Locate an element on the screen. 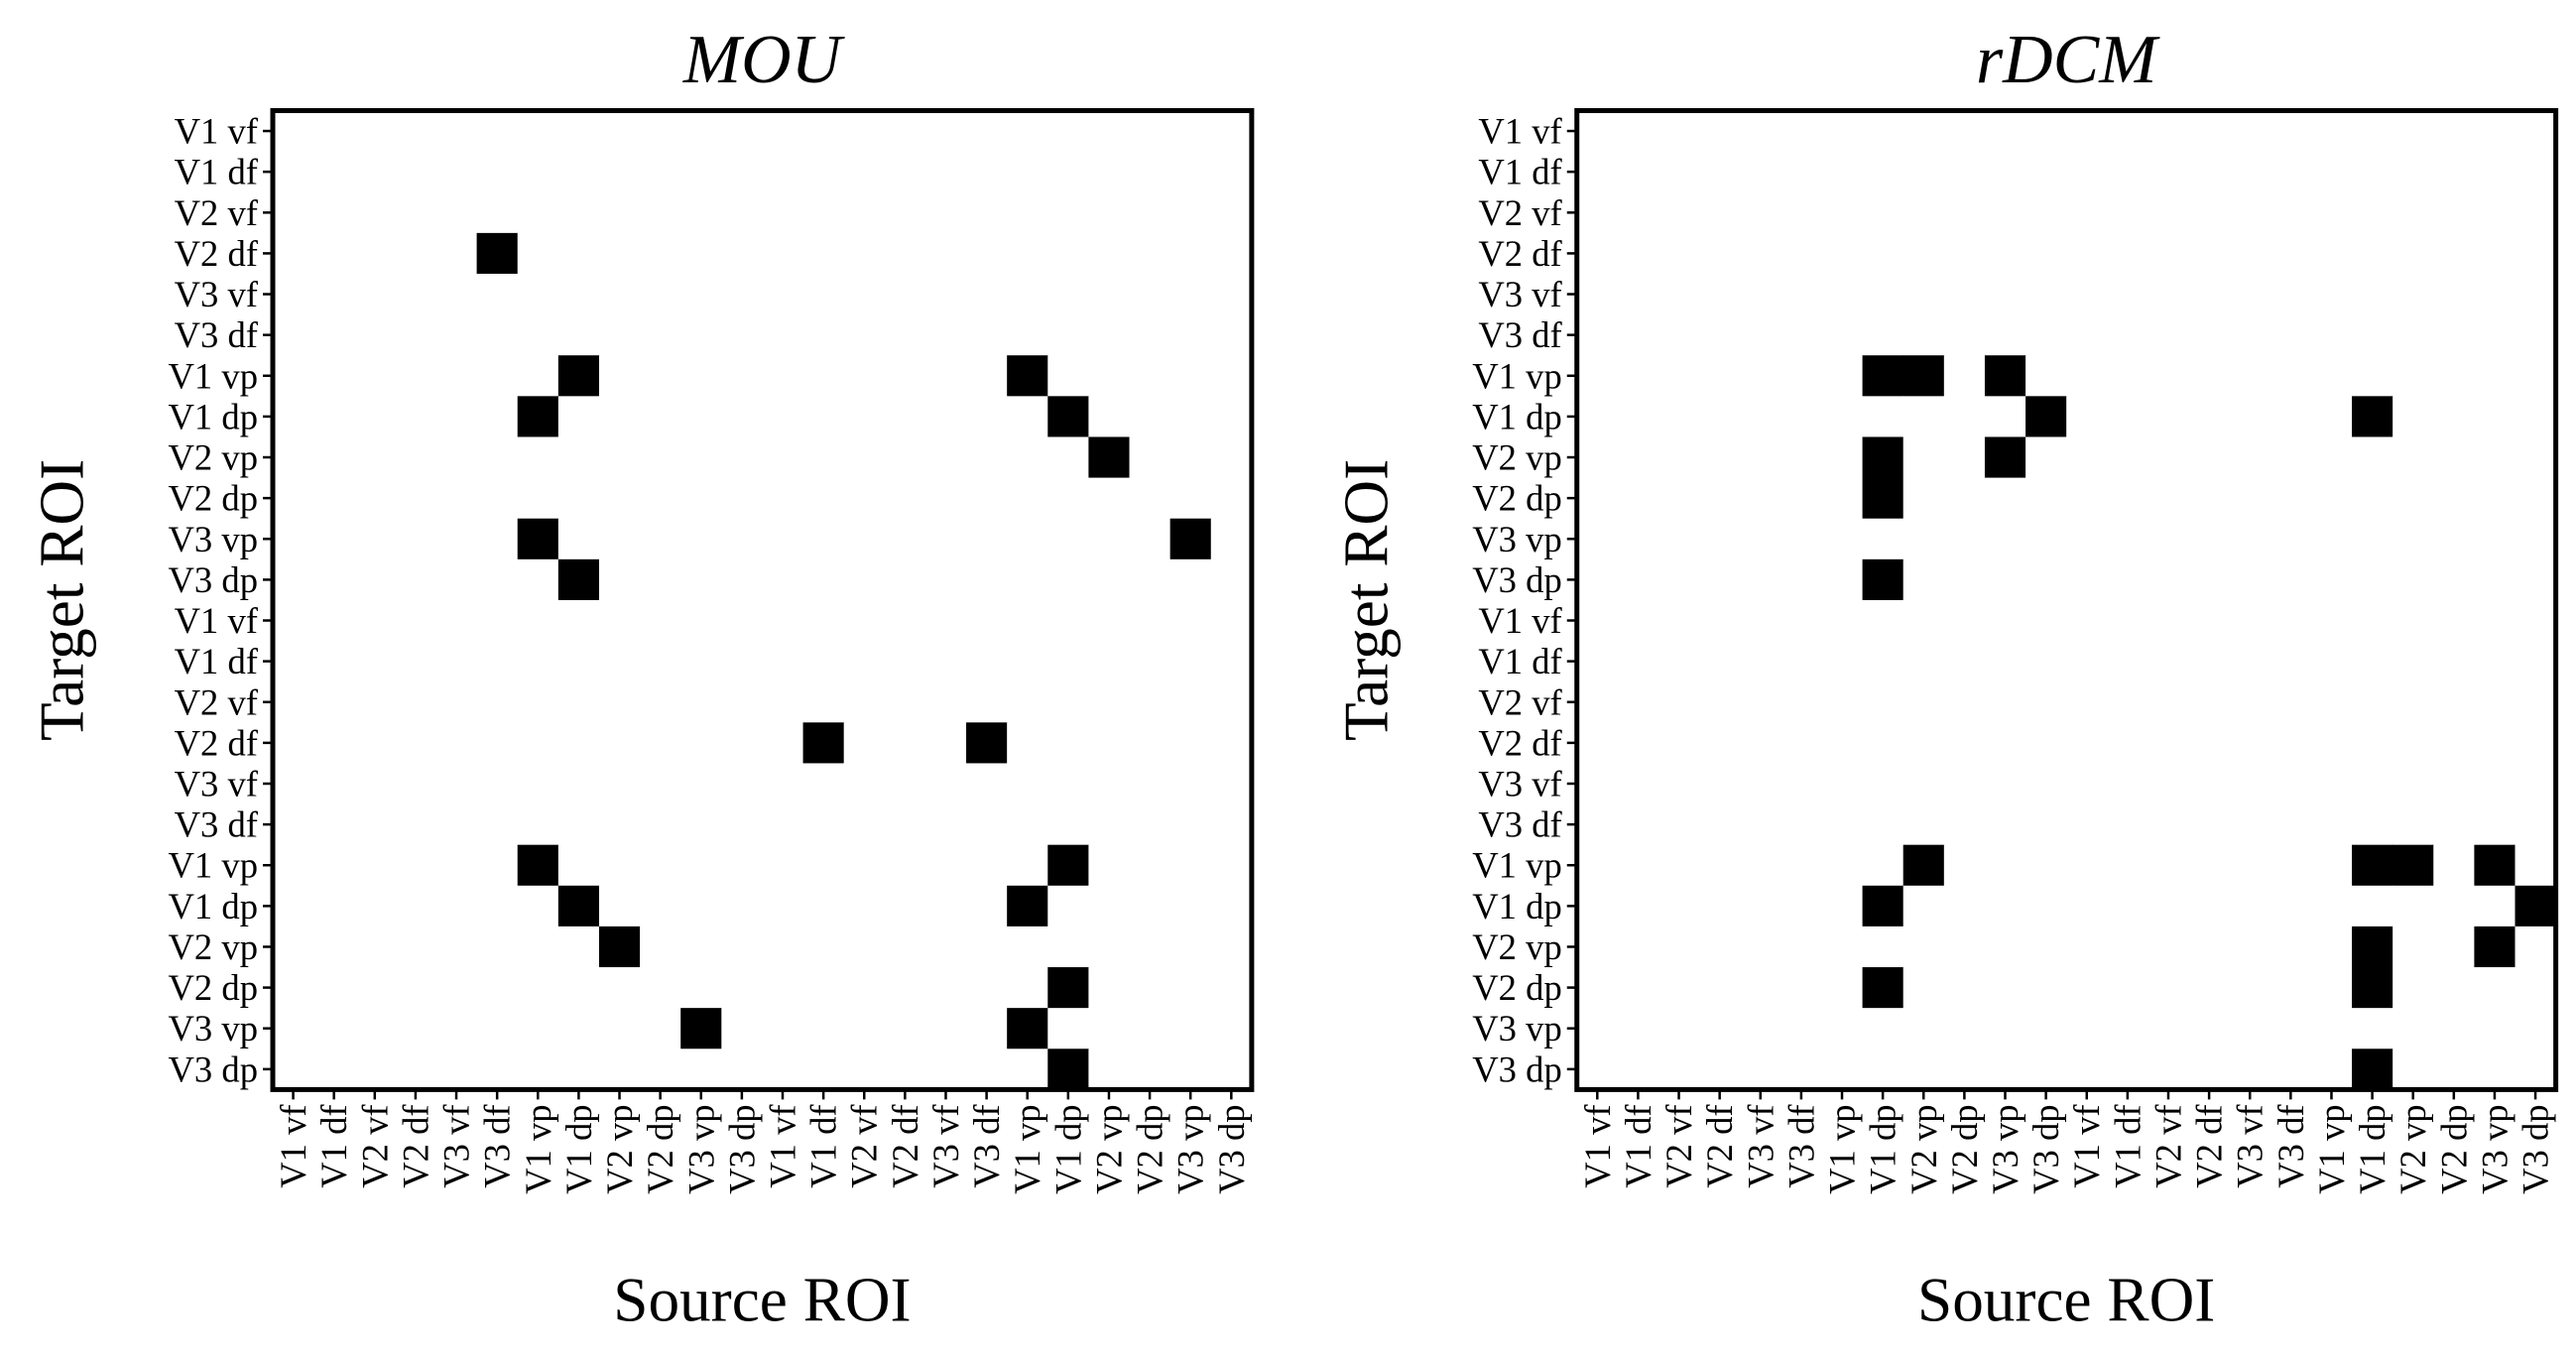 Image resolution: width=2576 pixels, height=1357 pixels. x-tick-label: V1 vf is located at coordinates (783, 1146).